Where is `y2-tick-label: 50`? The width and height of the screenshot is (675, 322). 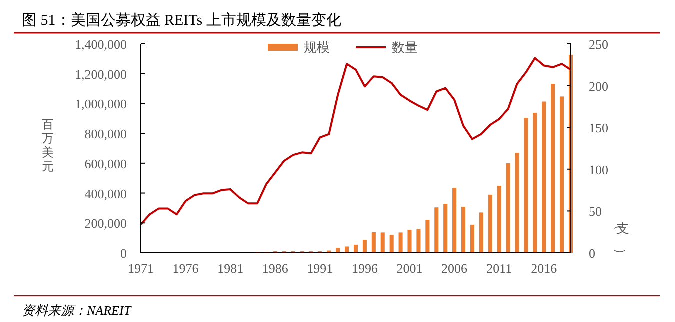 y2-tick-label: 50 is located at coordinates (595, 212).